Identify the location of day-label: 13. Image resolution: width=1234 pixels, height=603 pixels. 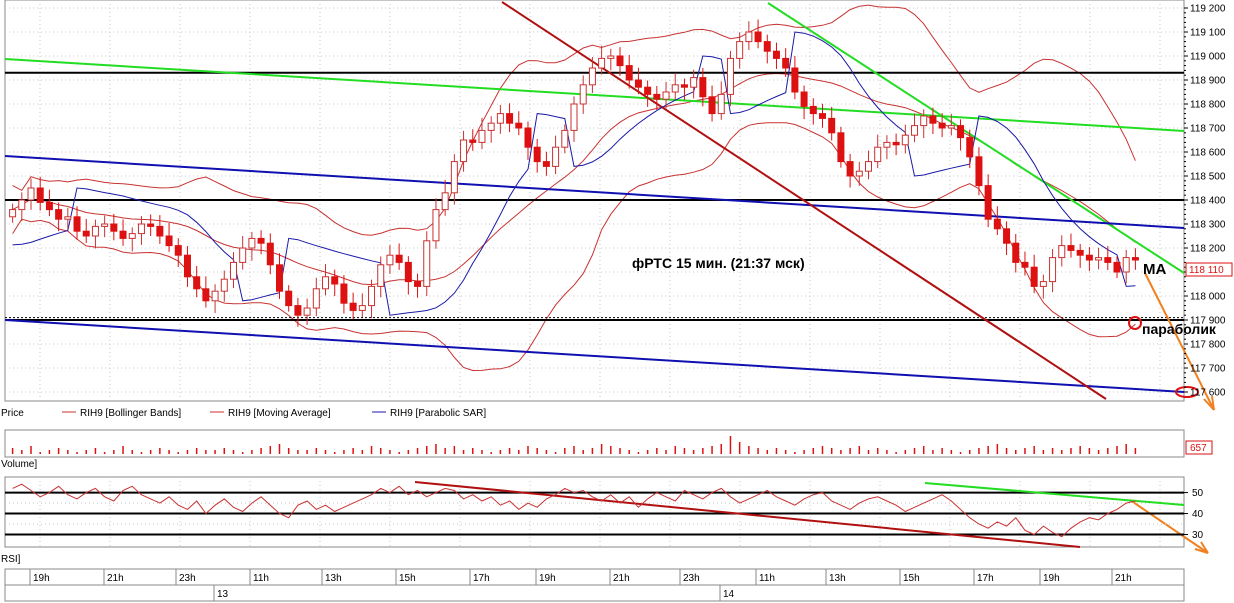
(223, 594).